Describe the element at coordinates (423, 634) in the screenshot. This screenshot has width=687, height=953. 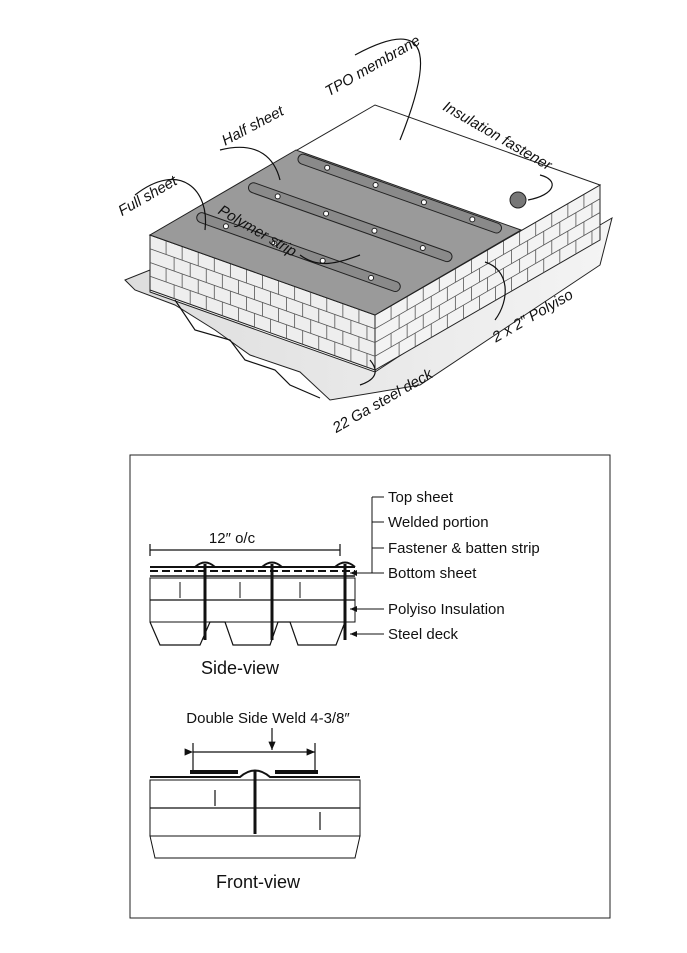
I see `legend-entry: Steel deck` at that location.